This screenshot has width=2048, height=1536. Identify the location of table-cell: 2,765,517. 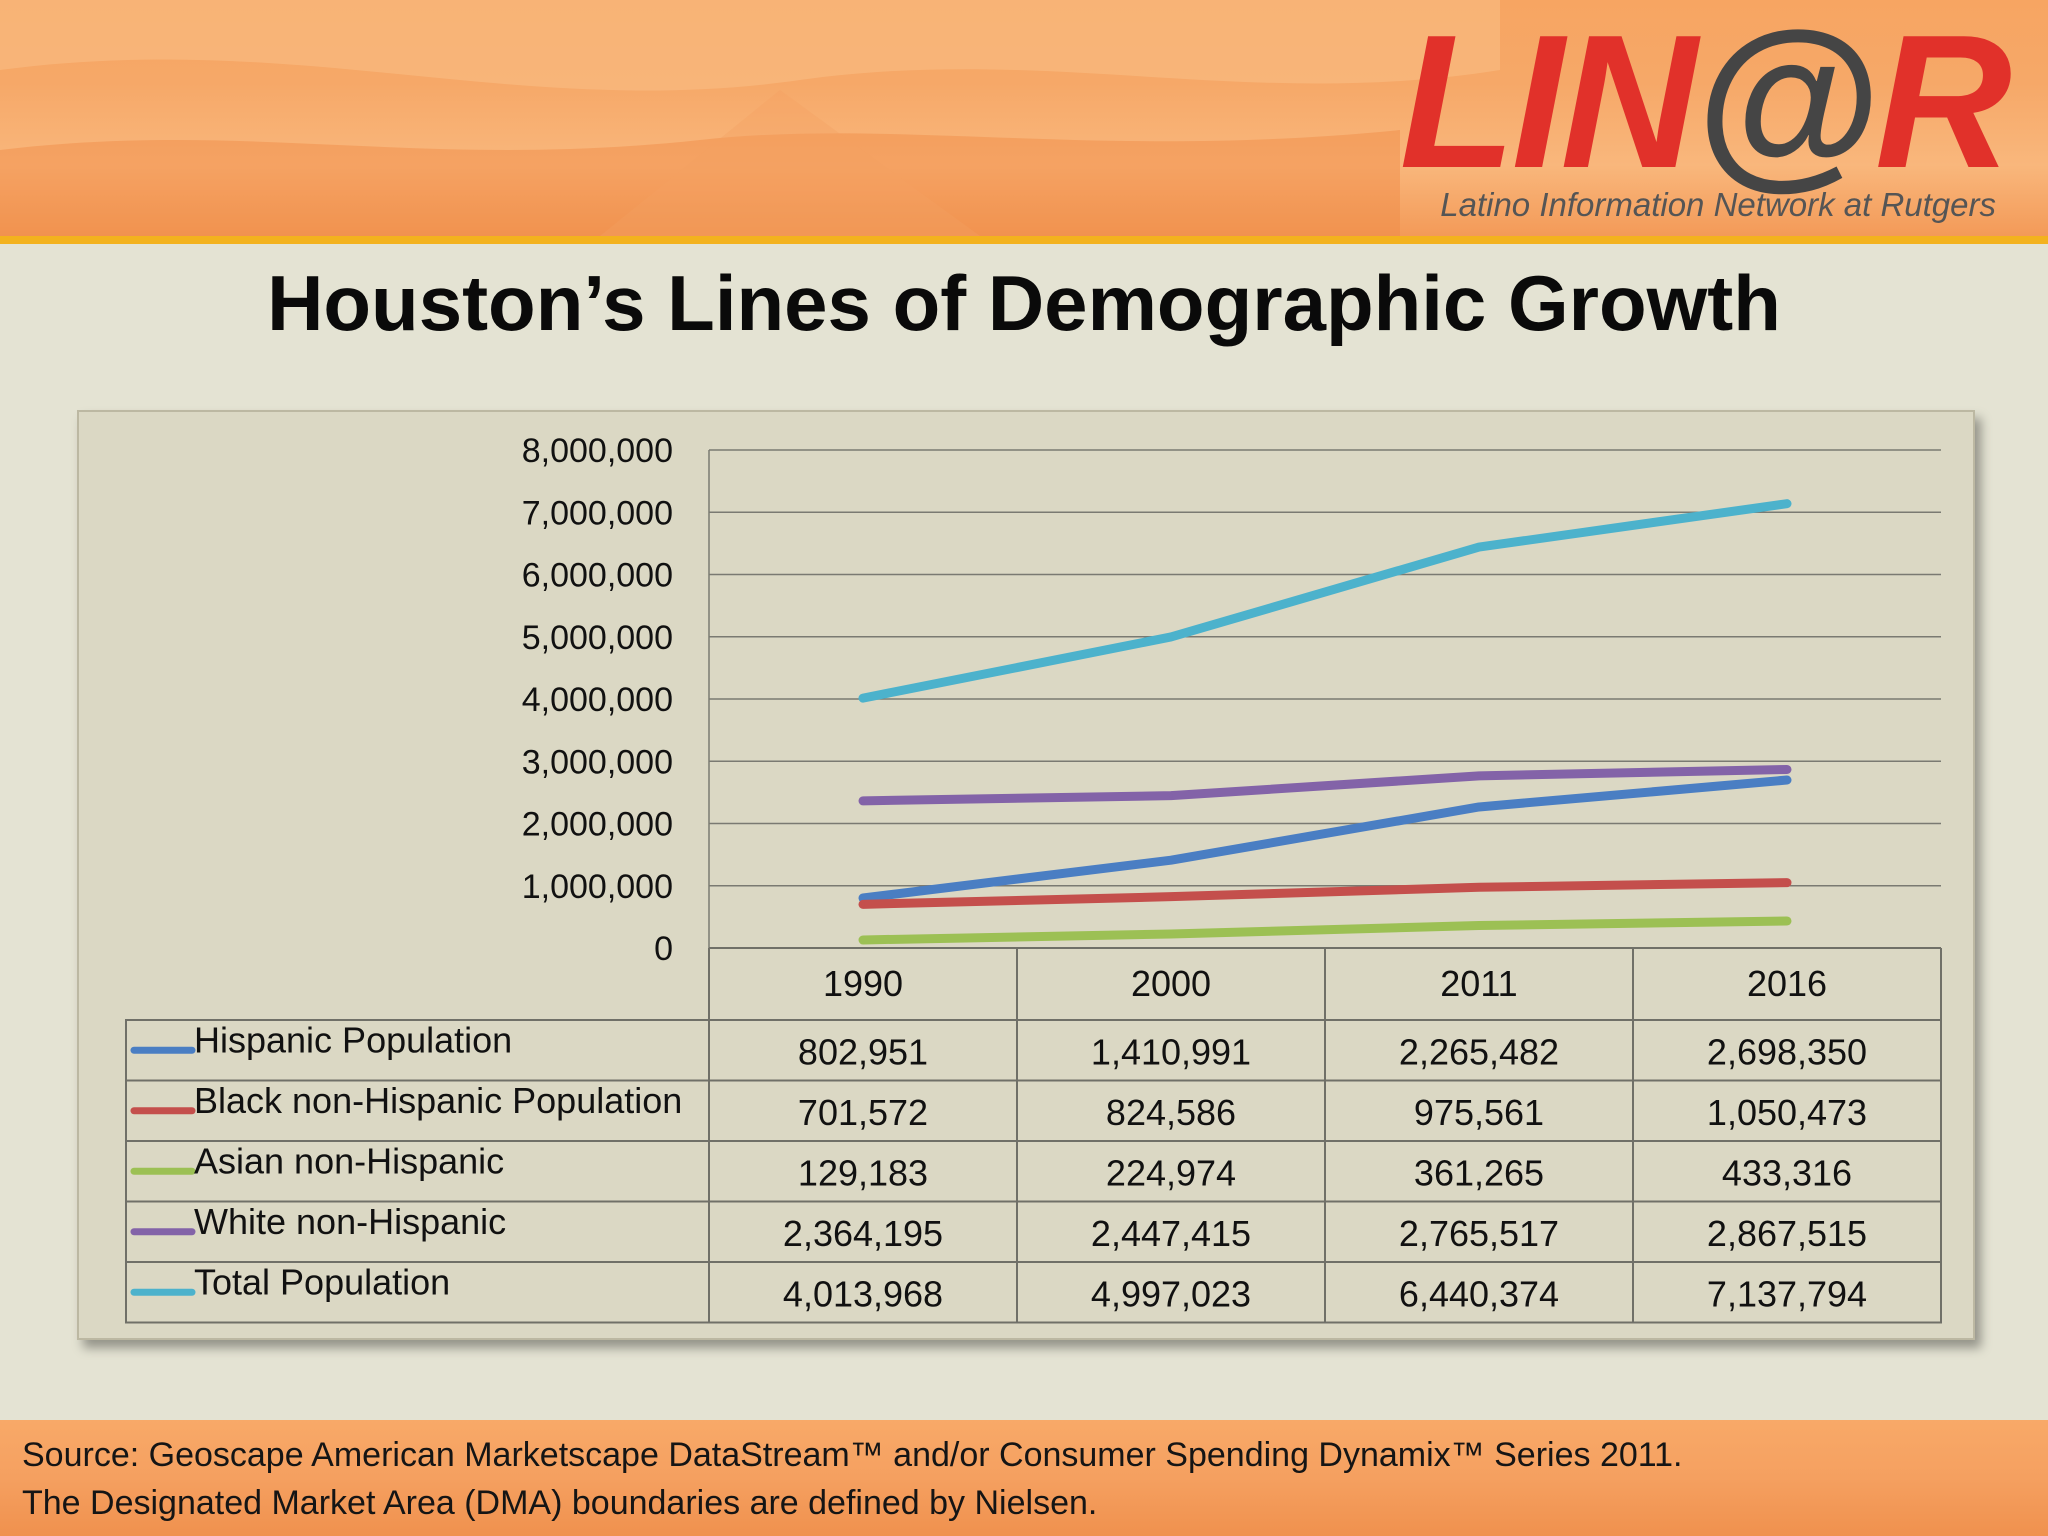
(1479, 1233).